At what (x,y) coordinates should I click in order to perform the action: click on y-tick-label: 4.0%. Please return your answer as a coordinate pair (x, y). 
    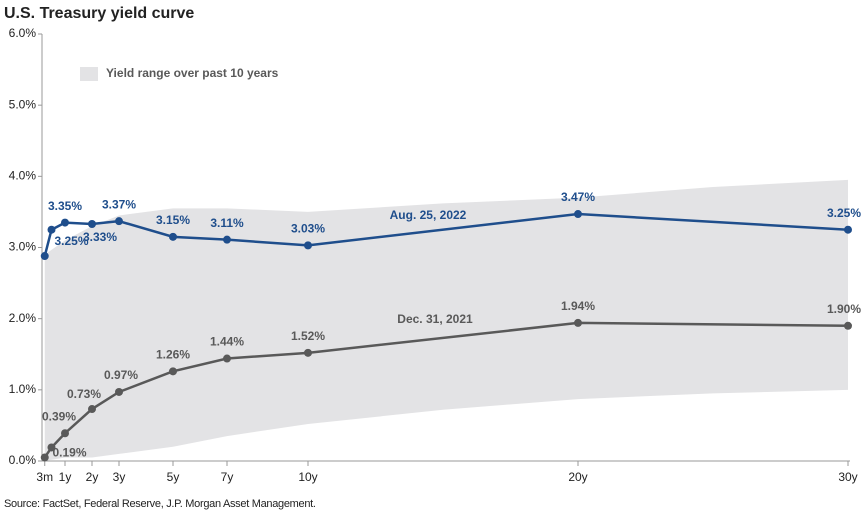
    Looking at the image, I should click on (23, 176).